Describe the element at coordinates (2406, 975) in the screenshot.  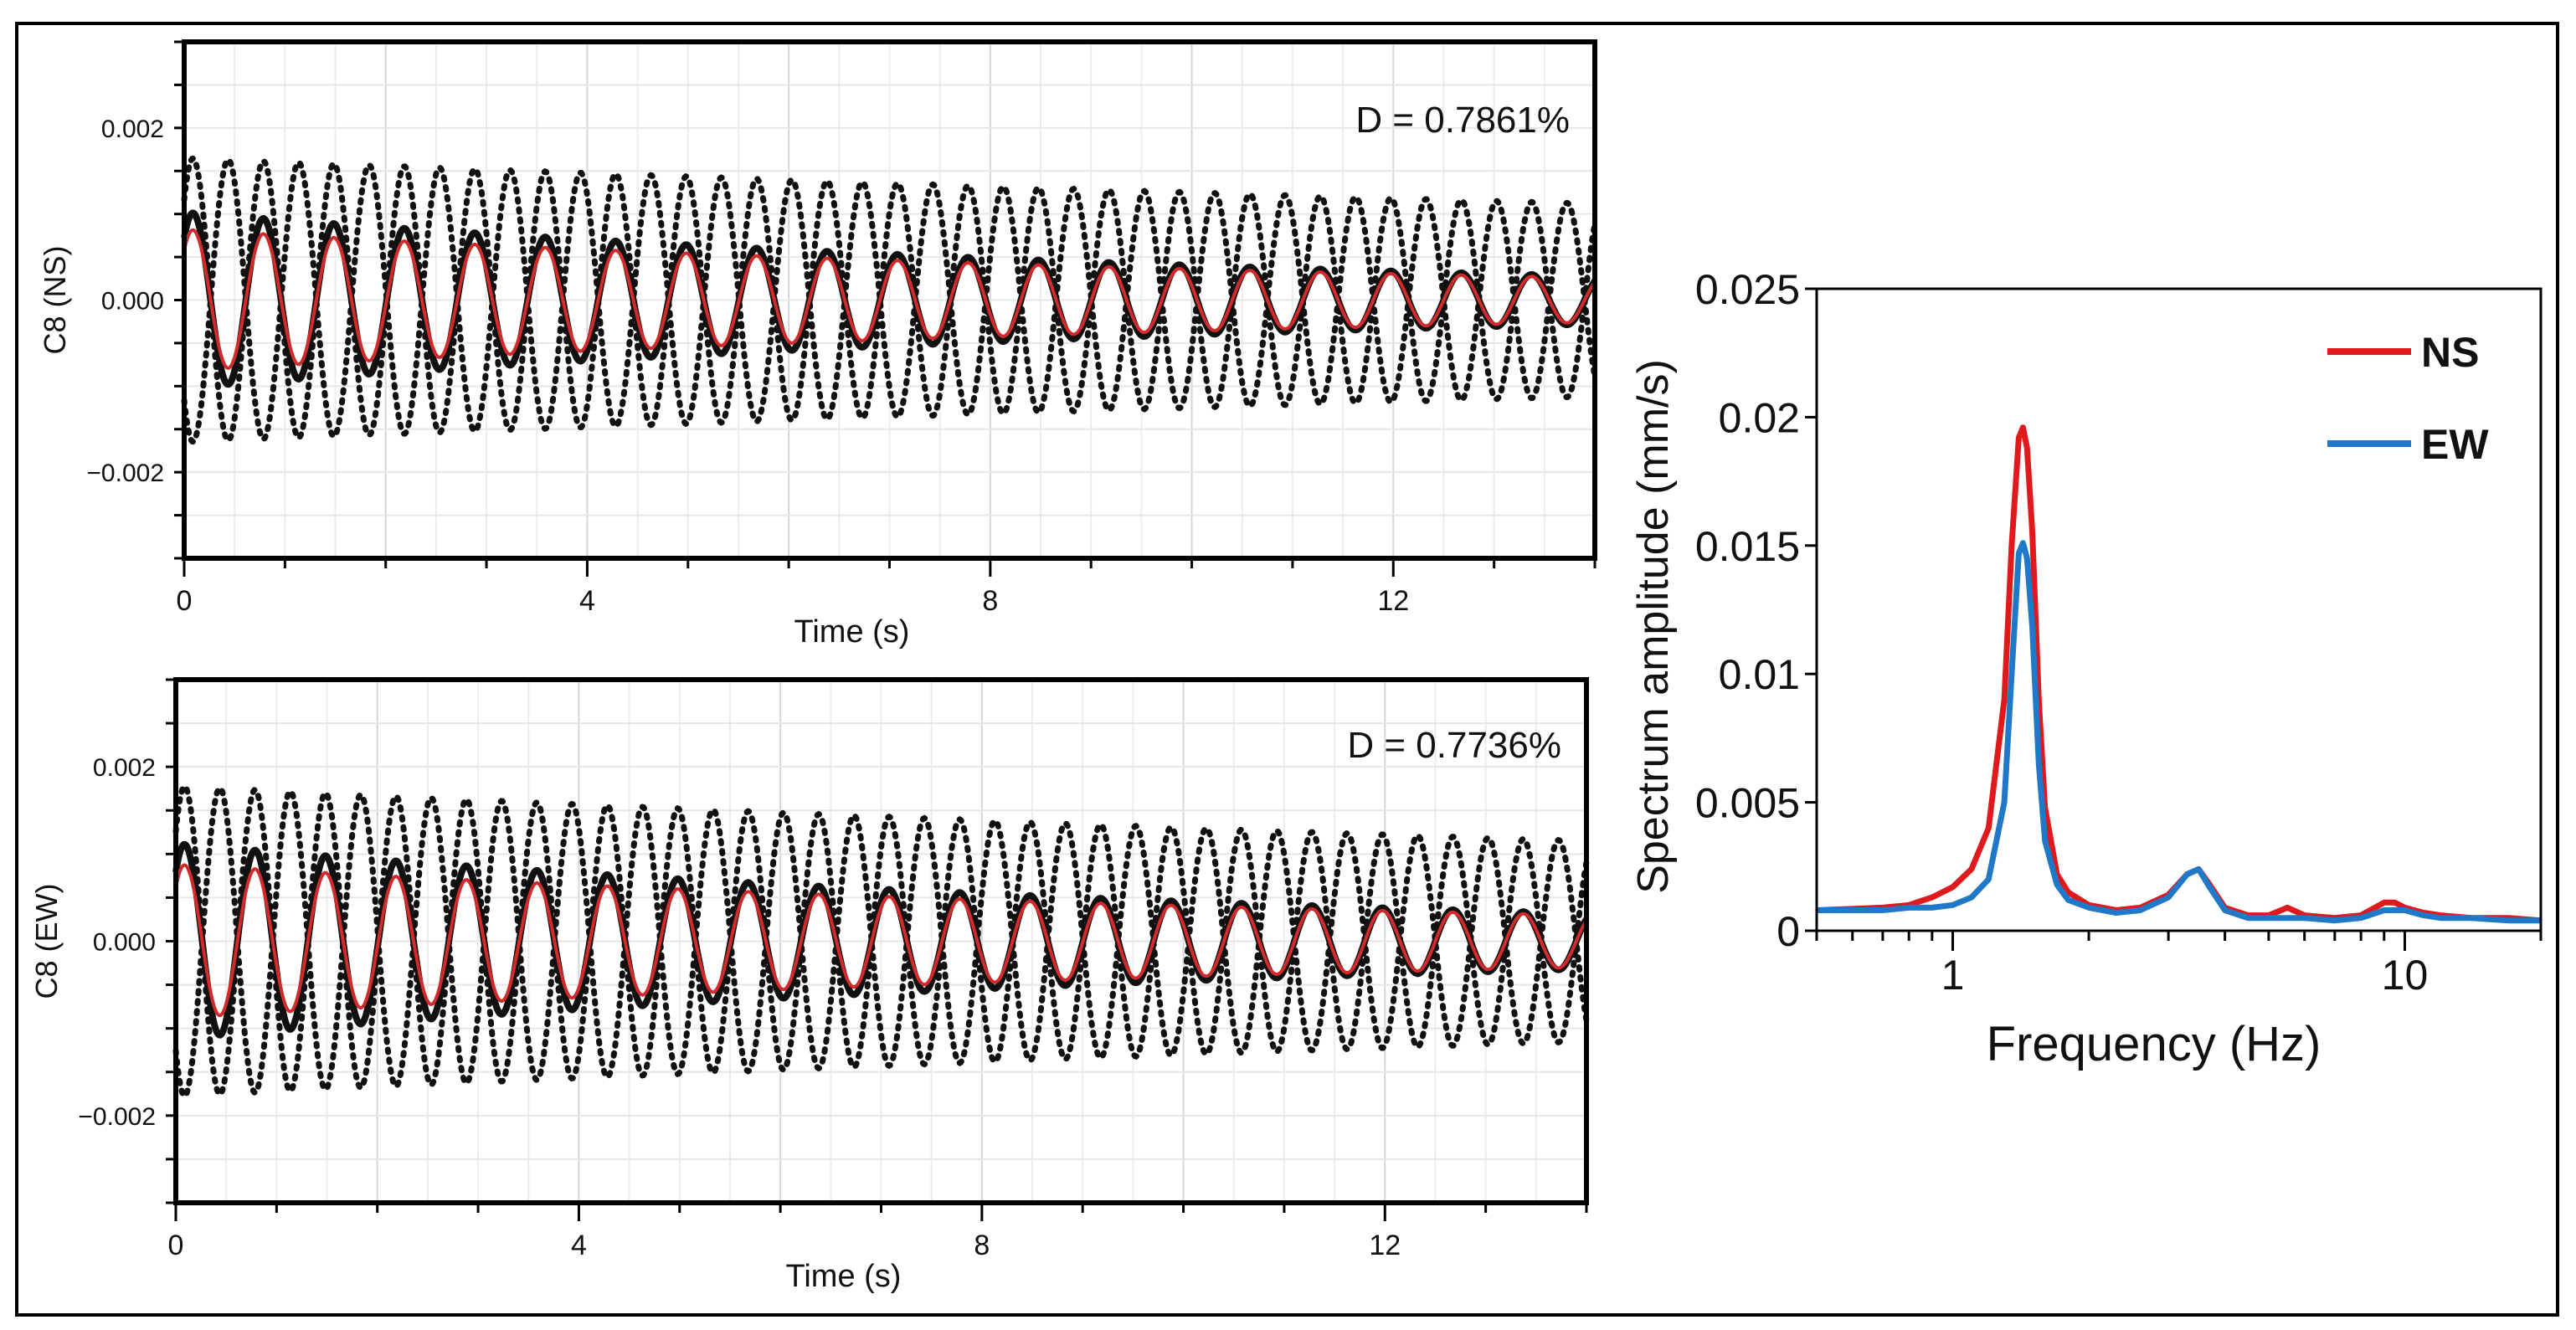
I see `x-tick-label: 10` at that location.